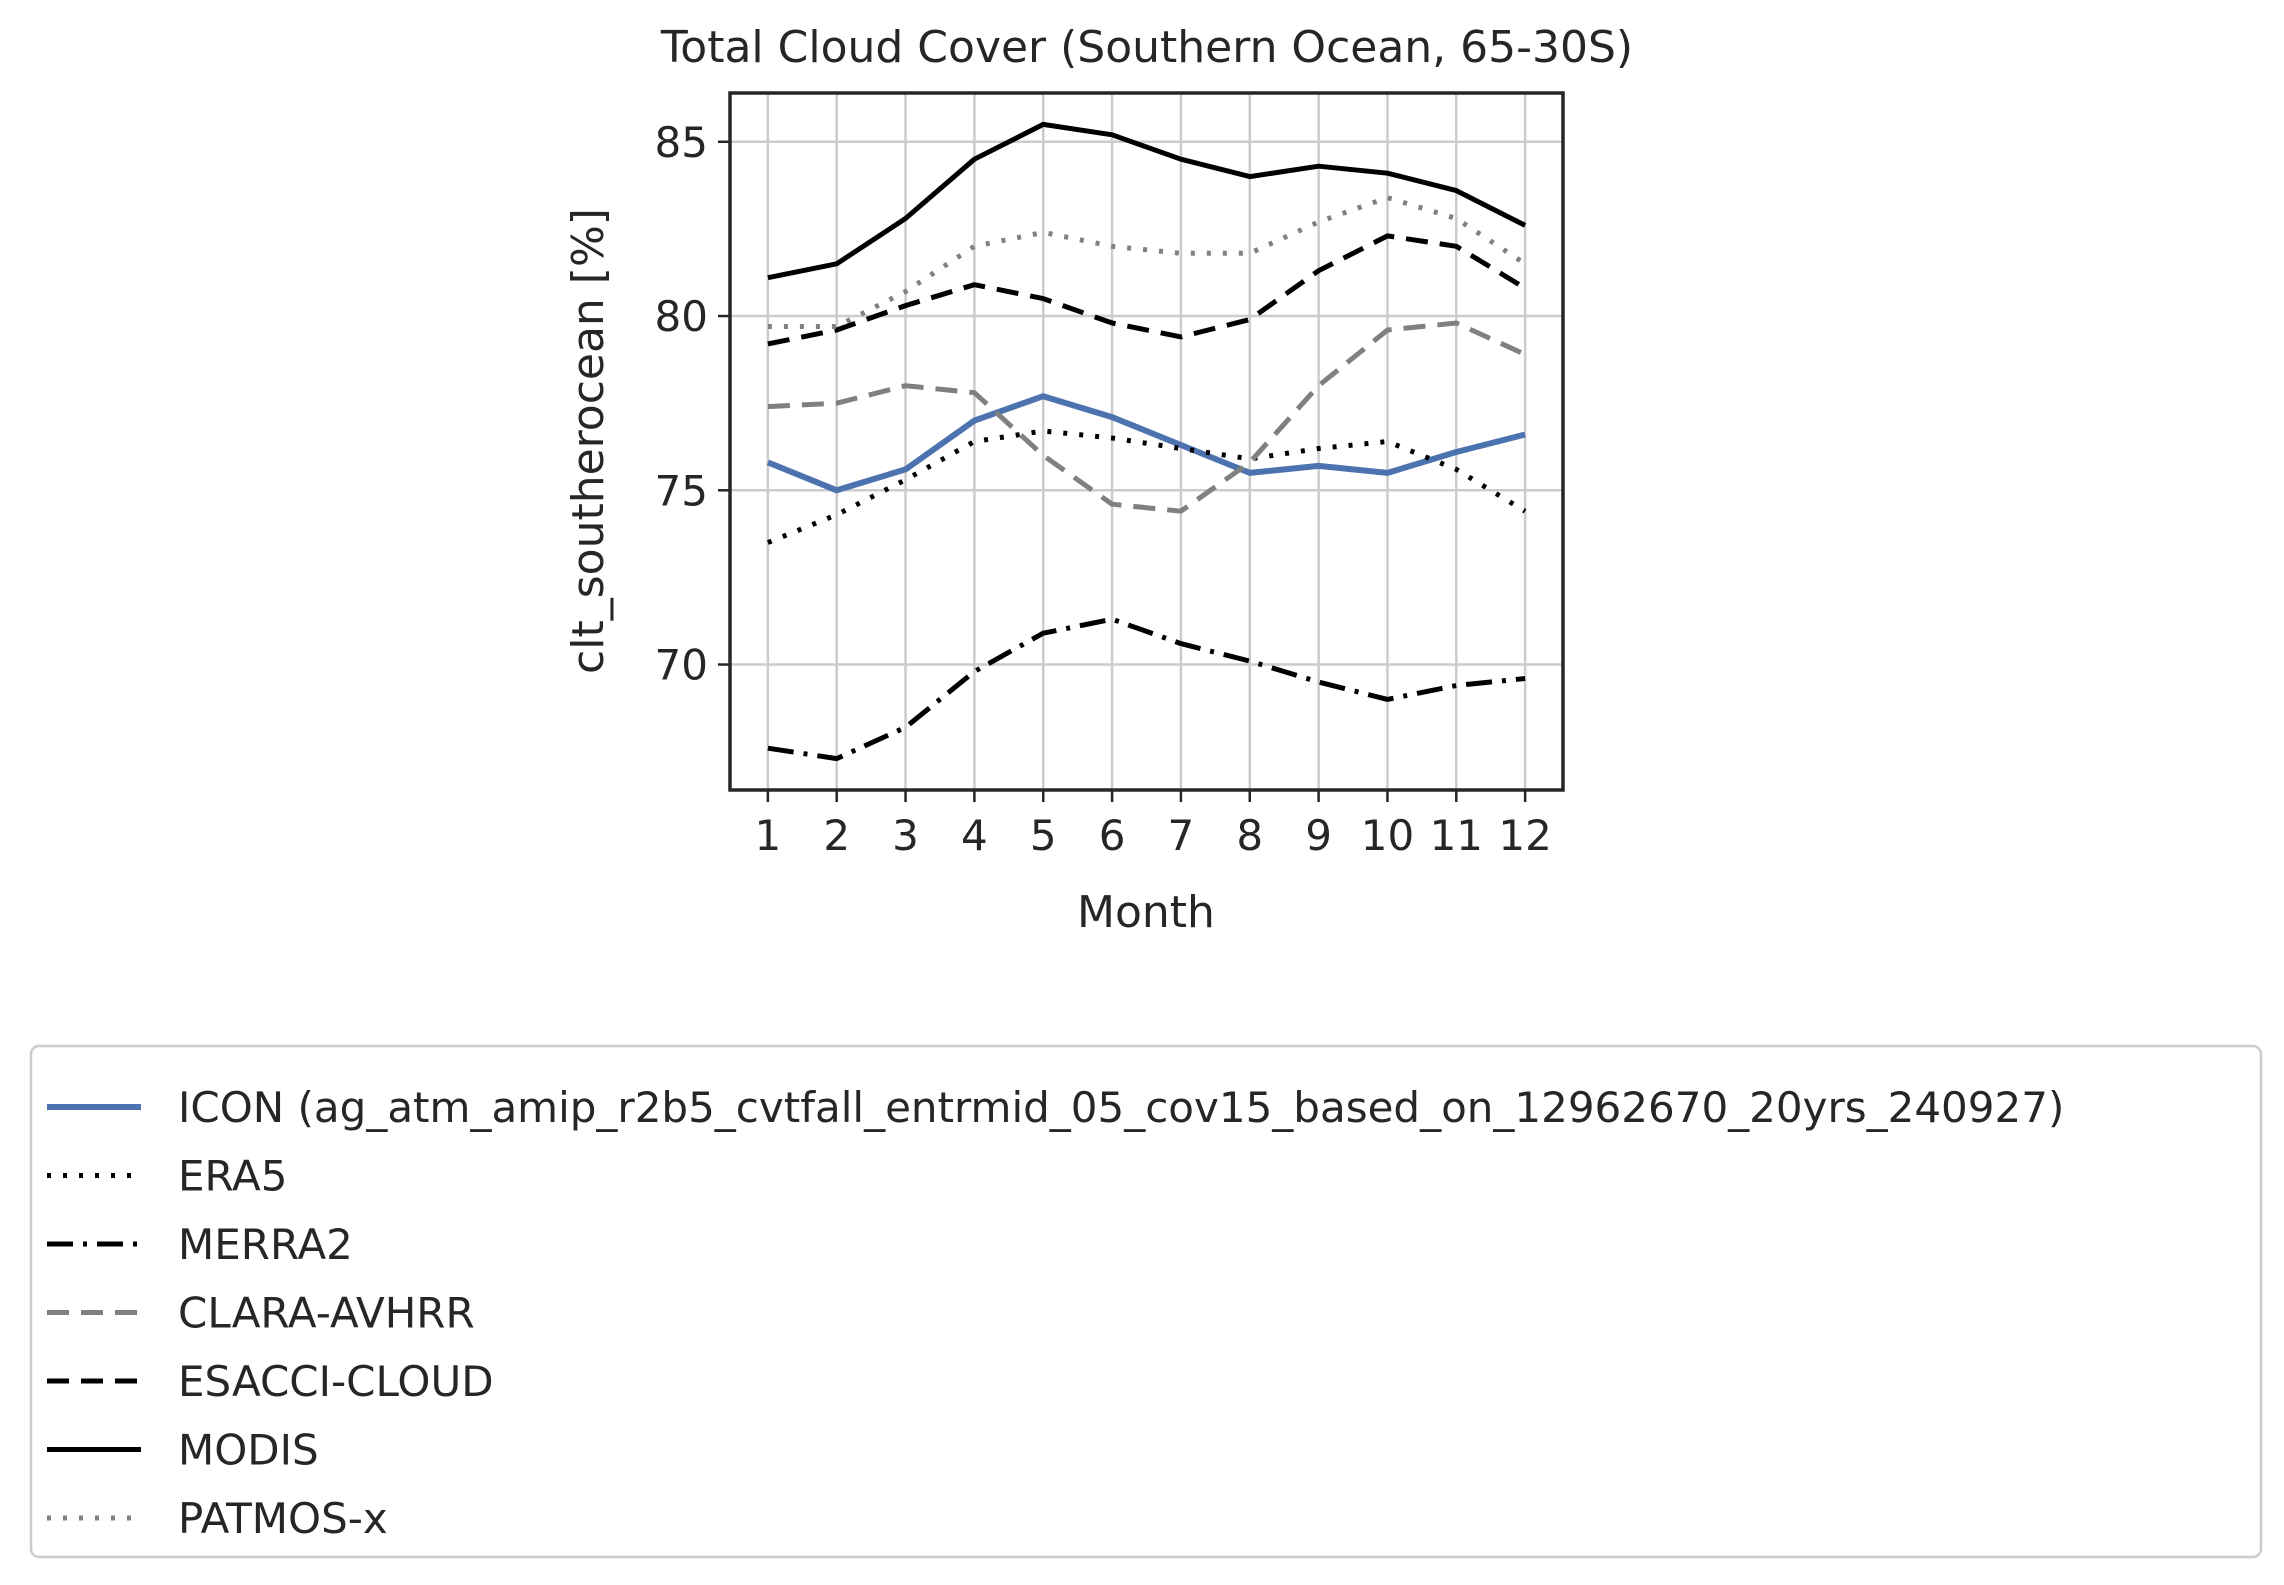 This screenshot has height=1585, width=2284. What do you see at coordinates (1146, 912) in the screenshot?
I see `x-axis-label: Month` at bounding box center [1146, 912].